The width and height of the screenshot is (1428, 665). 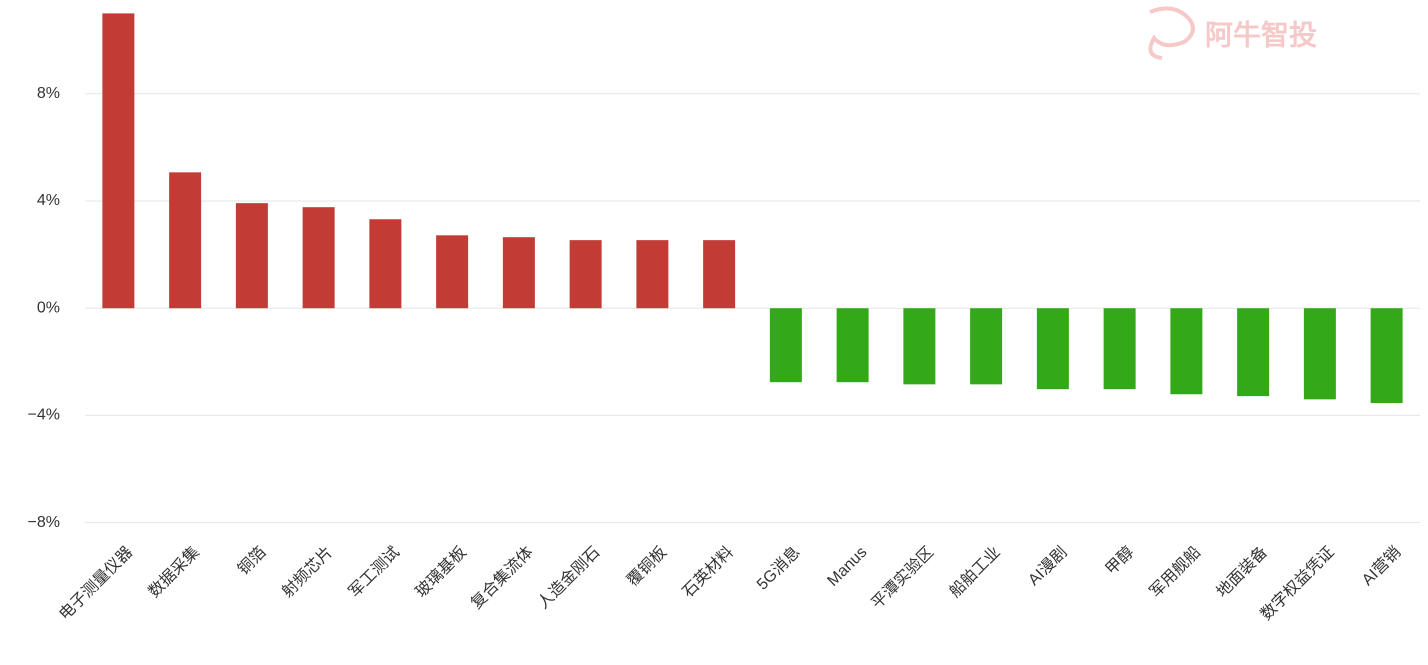 I want to click on x-tick-label: 人造金刚石, so click(x=568, y=577).